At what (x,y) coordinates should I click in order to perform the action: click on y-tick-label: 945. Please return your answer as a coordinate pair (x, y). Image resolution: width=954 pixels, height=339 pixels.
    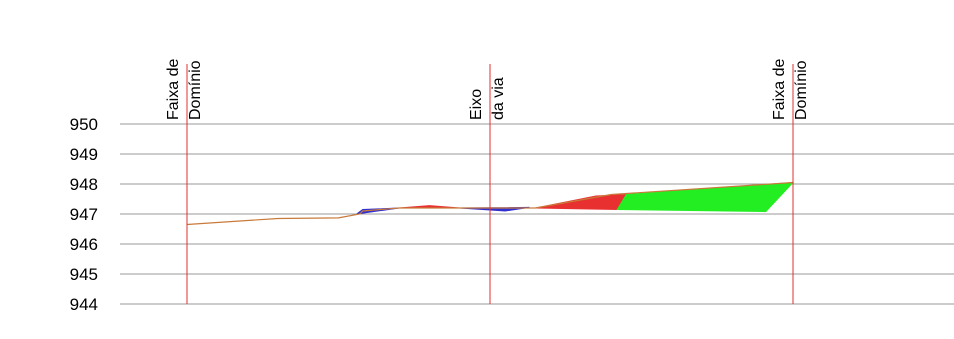
    Looking at the image, I should click on (84, 274).